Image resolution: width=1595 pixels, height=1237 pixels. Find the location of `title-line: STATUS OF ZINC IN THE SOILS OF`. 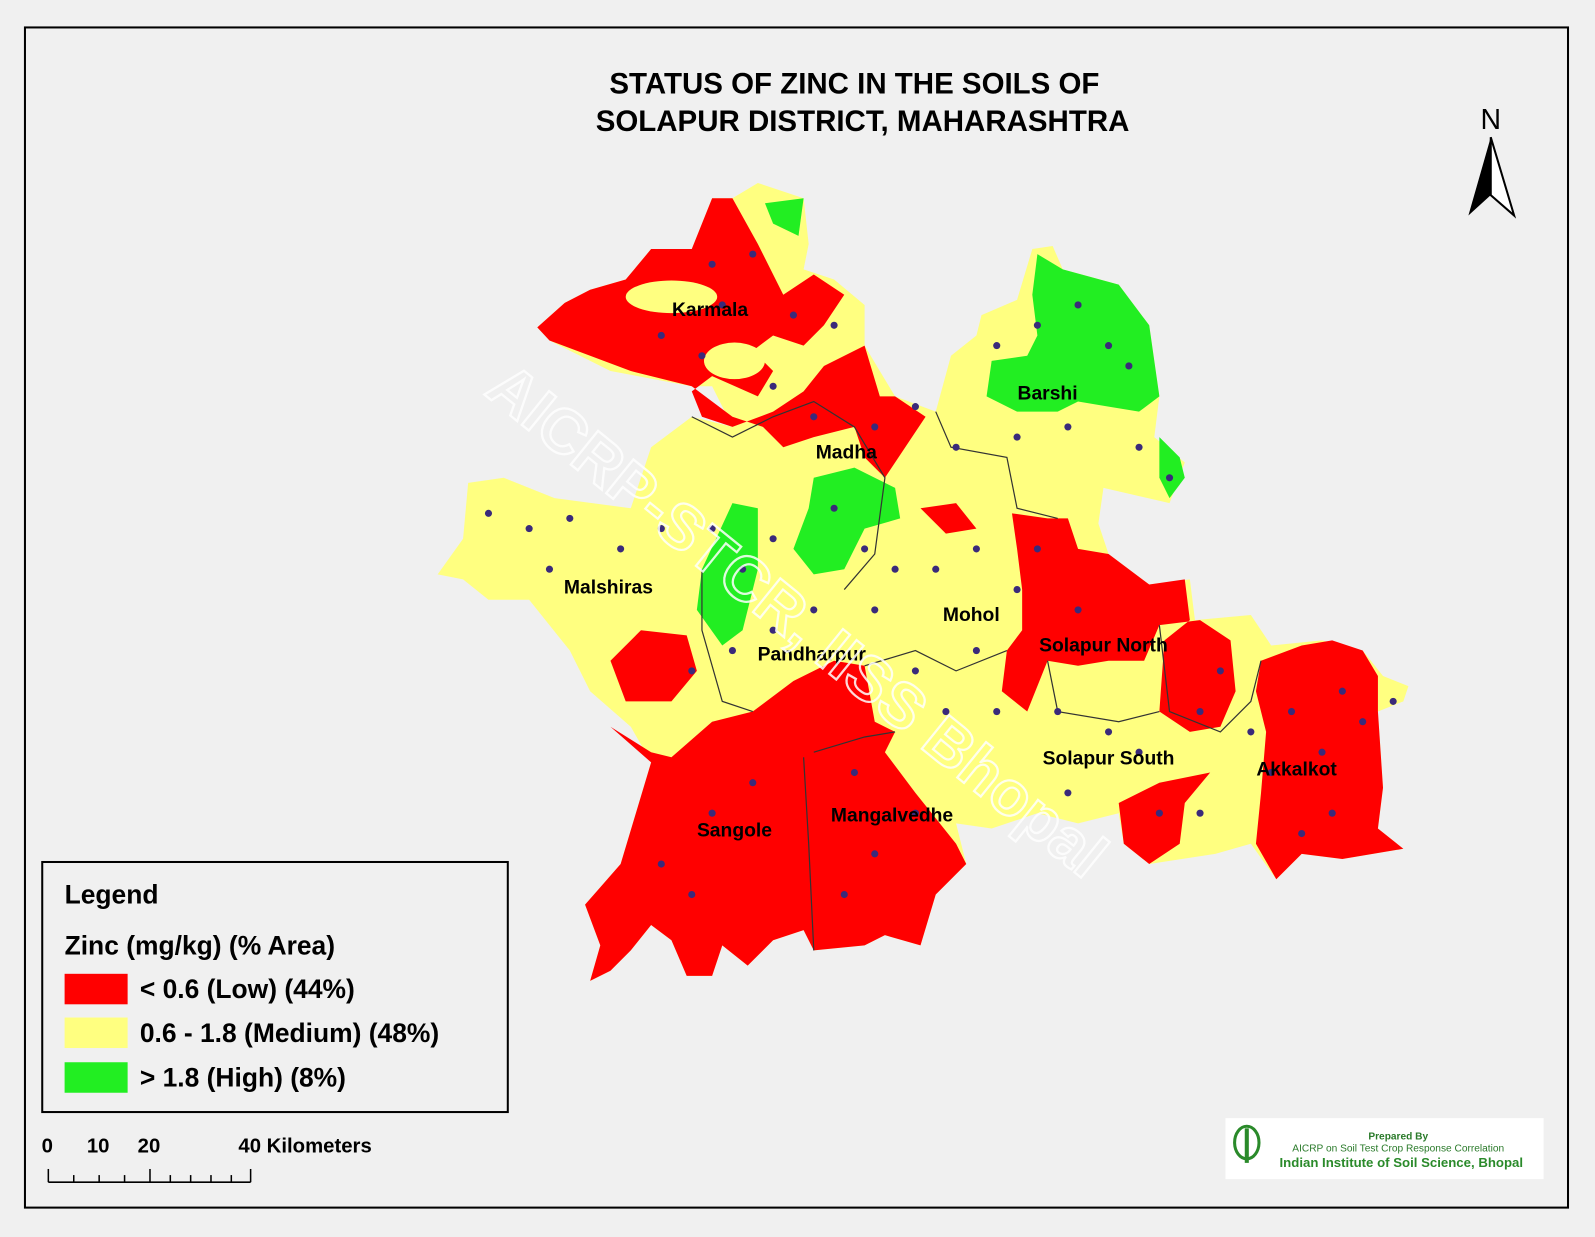

title-line: STATUS OF ZINC IN THE SOILS OF is located at coordinates (854, 84).